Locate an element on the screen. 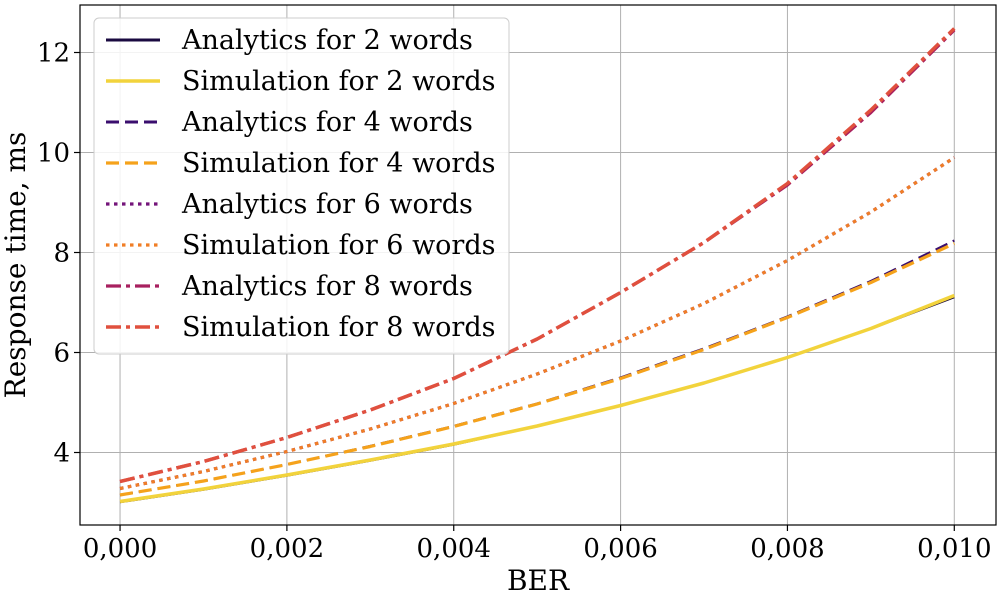 The width and height of the screenshot is (1000, 600). x-tick-label: 0,000 is located at coordinates (120, 549).